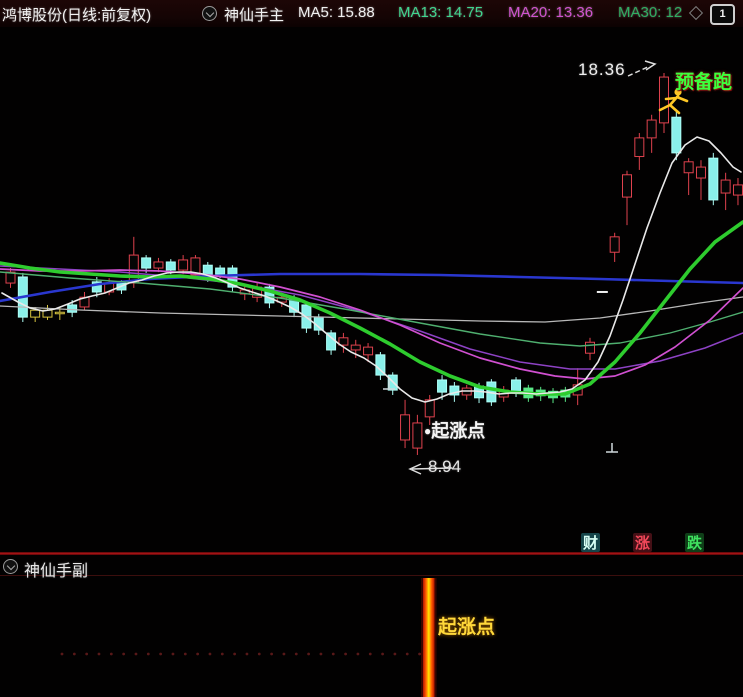 The height and width of the screenshot is (697, 743). Describe the element at coordinates (10, 566) in the screenshot. I see `sub-chevron-down-circle-icon` at that location.